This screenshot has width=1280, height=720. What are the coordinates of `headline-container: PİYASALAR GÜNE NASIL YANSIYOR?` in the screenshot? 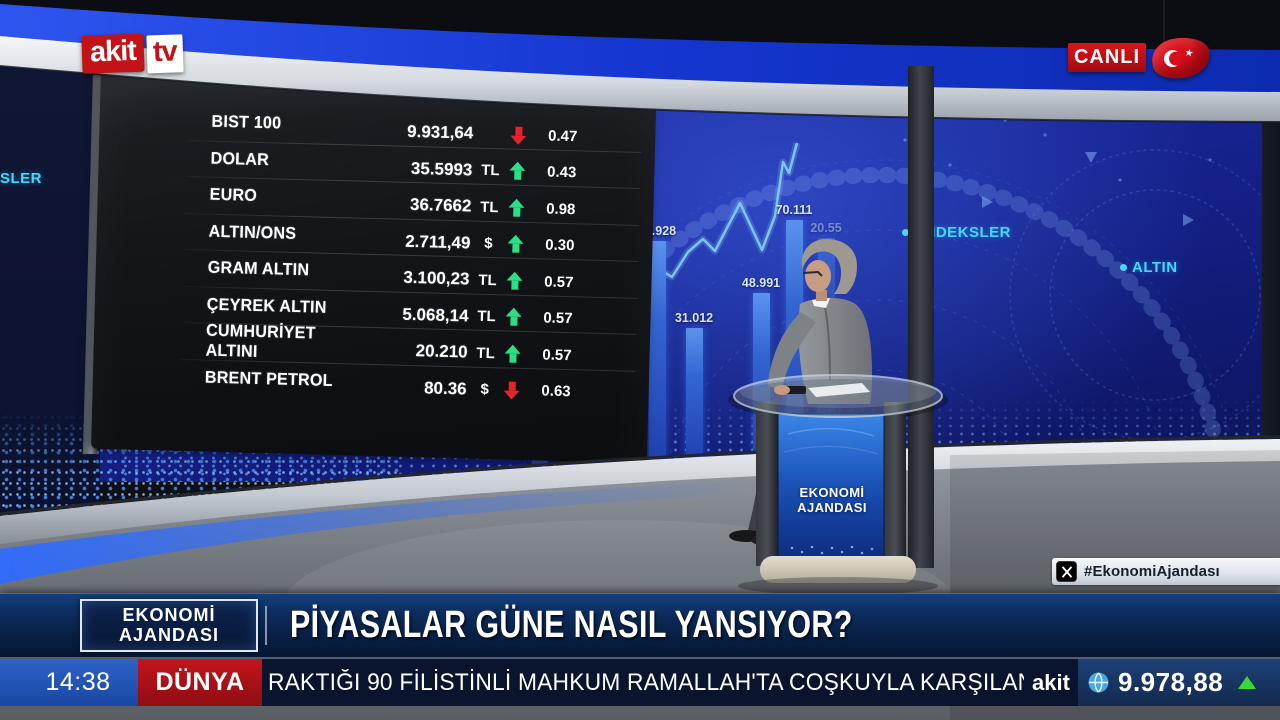 It's located at (780, 625).